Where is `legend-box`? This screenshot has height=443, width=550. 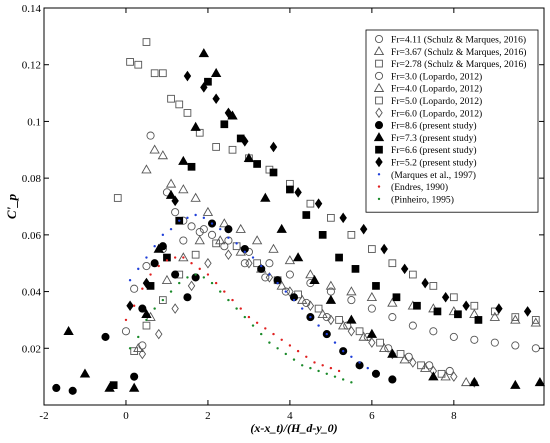 legend-box is located at coordinates (452, 121).